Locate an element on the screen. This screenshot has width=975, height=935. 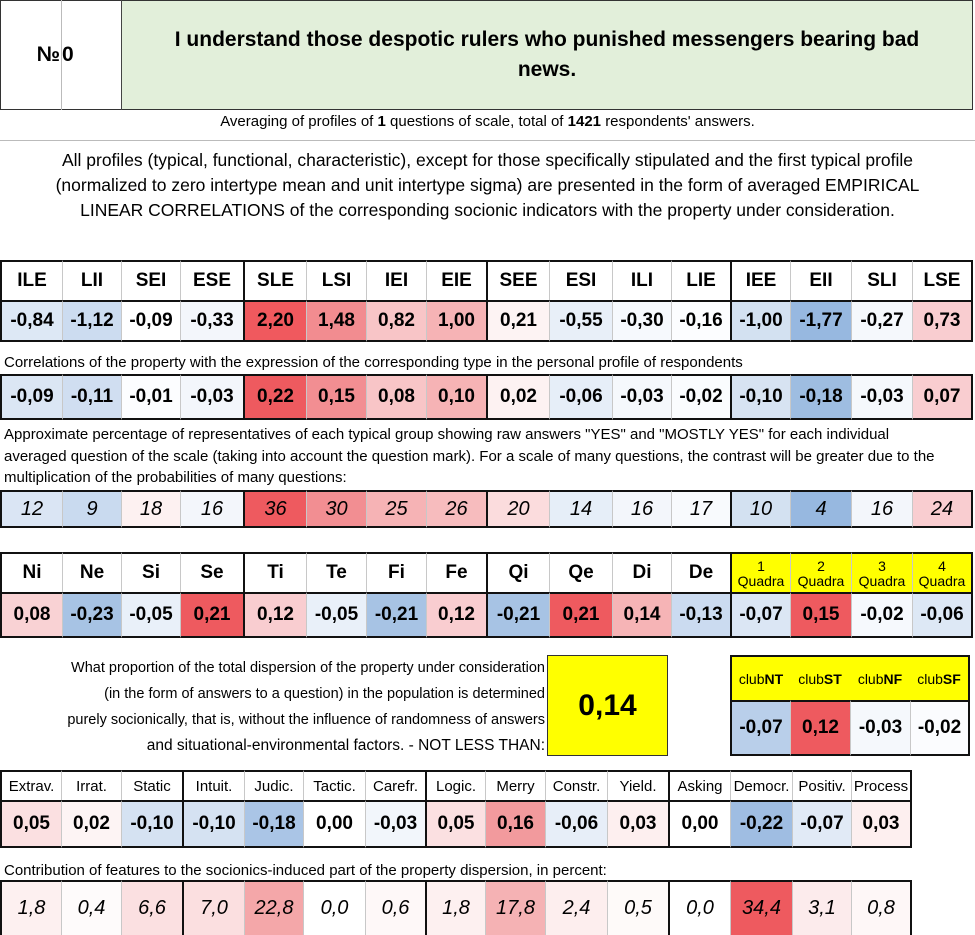
header-divider is located at coordinates (121, 55).